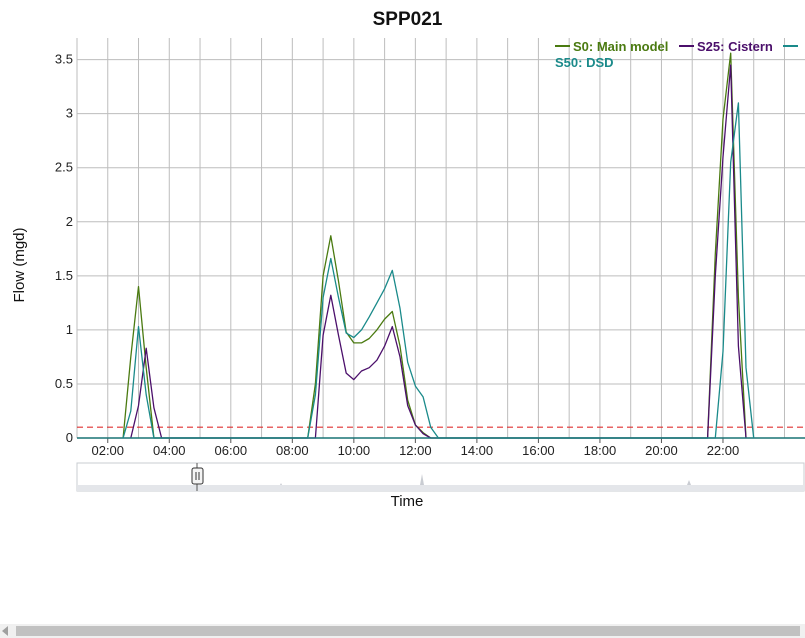  I want to click on legend: S0: Main model S25: Cistern S50: DSD, so click(676, 54).